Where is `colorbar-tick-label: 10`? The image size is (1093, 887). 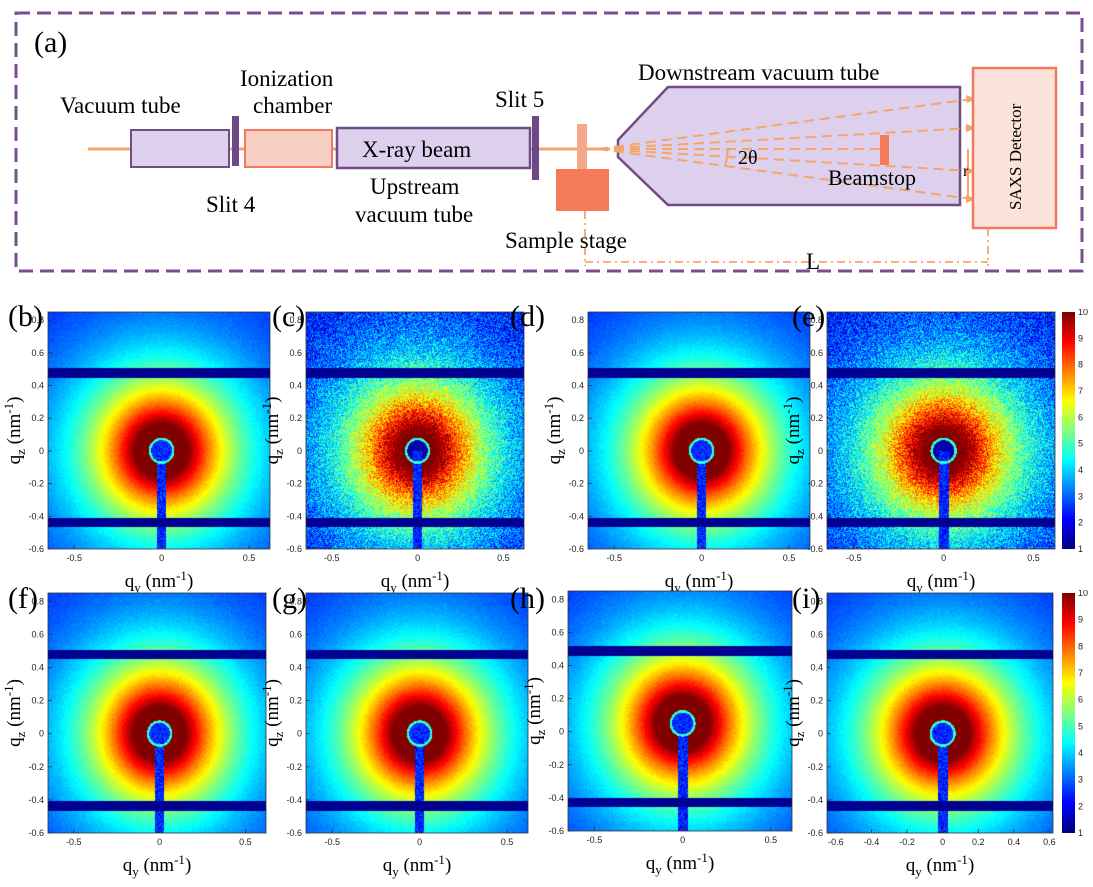
colorbar-tick-label: 10 is located at coordinates (1083, 313).